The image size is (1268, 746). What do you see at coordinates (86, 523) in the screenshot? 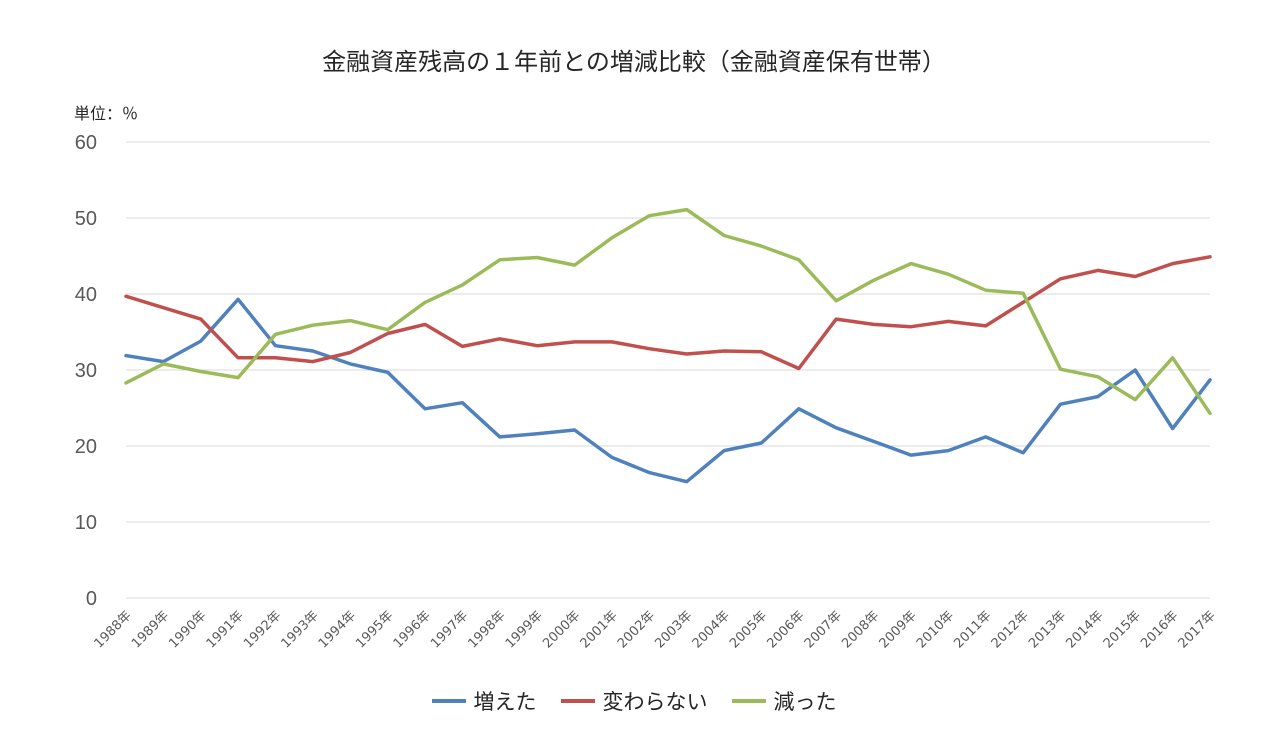
I see `y-tick-label: 10` at bounding box center [86, 523].